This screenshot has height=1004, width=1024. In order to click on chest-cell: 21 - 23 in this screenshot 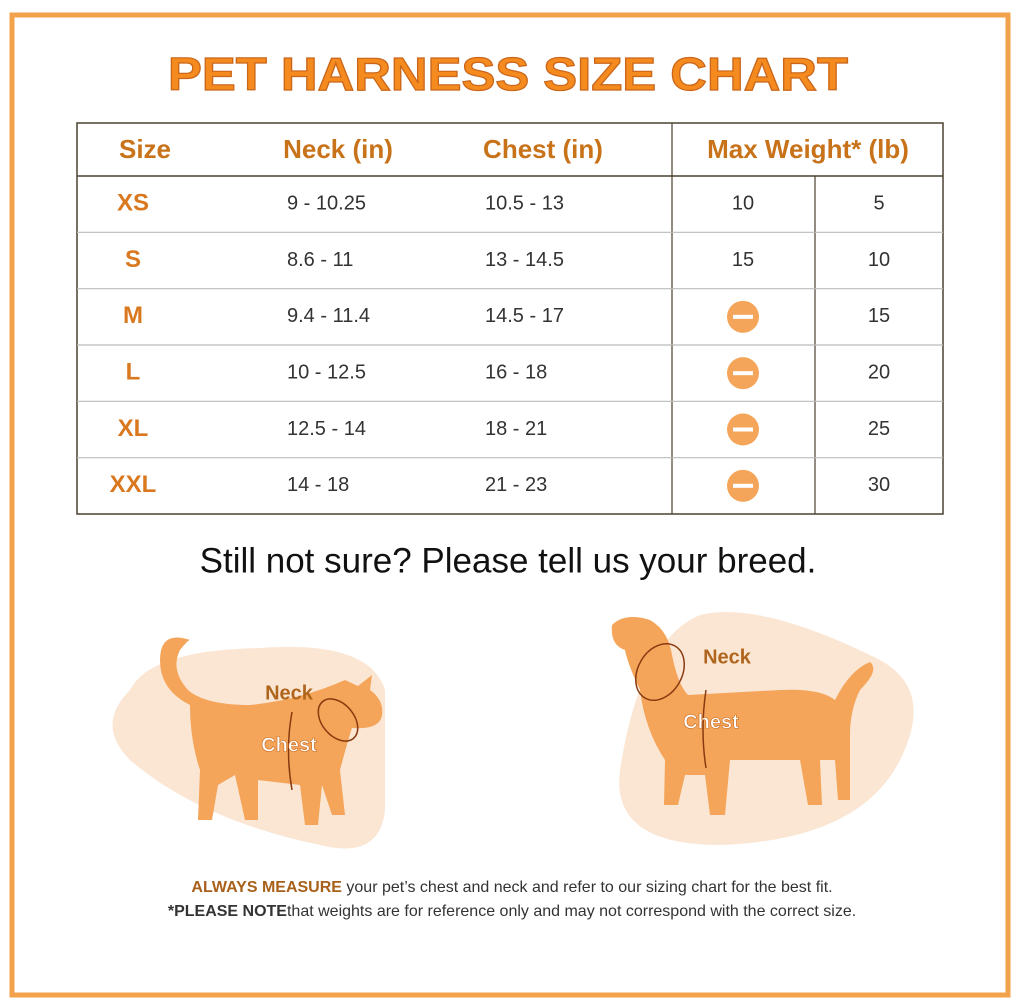, I will do `click(516, 485)`.